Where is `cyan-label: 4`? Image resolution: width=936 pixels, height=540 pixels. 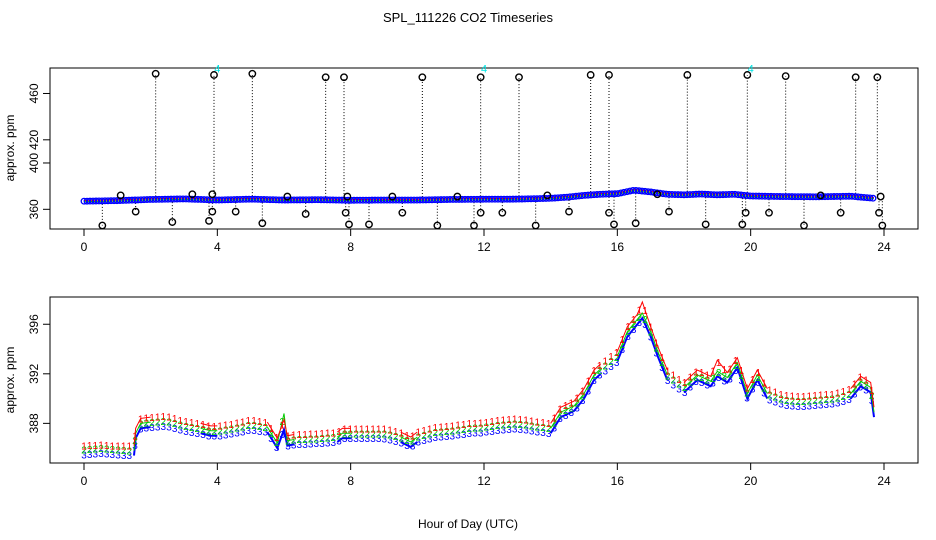 cyan-label: 4 is located at coordinates (751, 70).